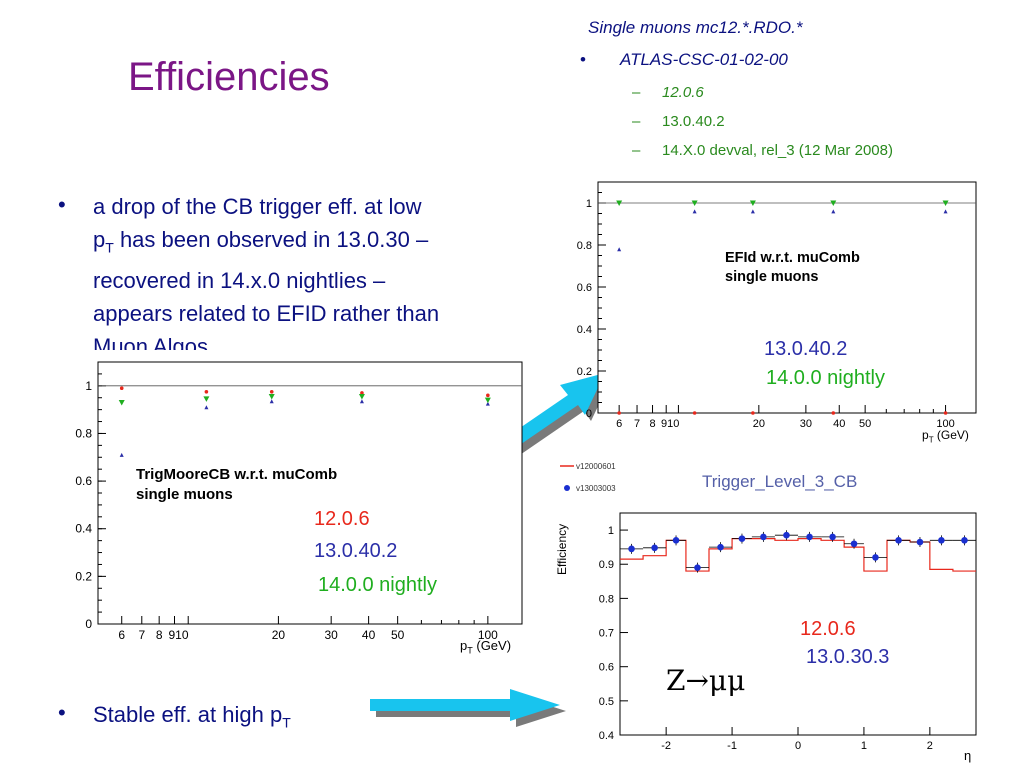 Image resolution: width=1024 pixels, height=768 pixels. I want to click on header-line2: ATLAS-CSC-01-02-00, so click(704, 59).